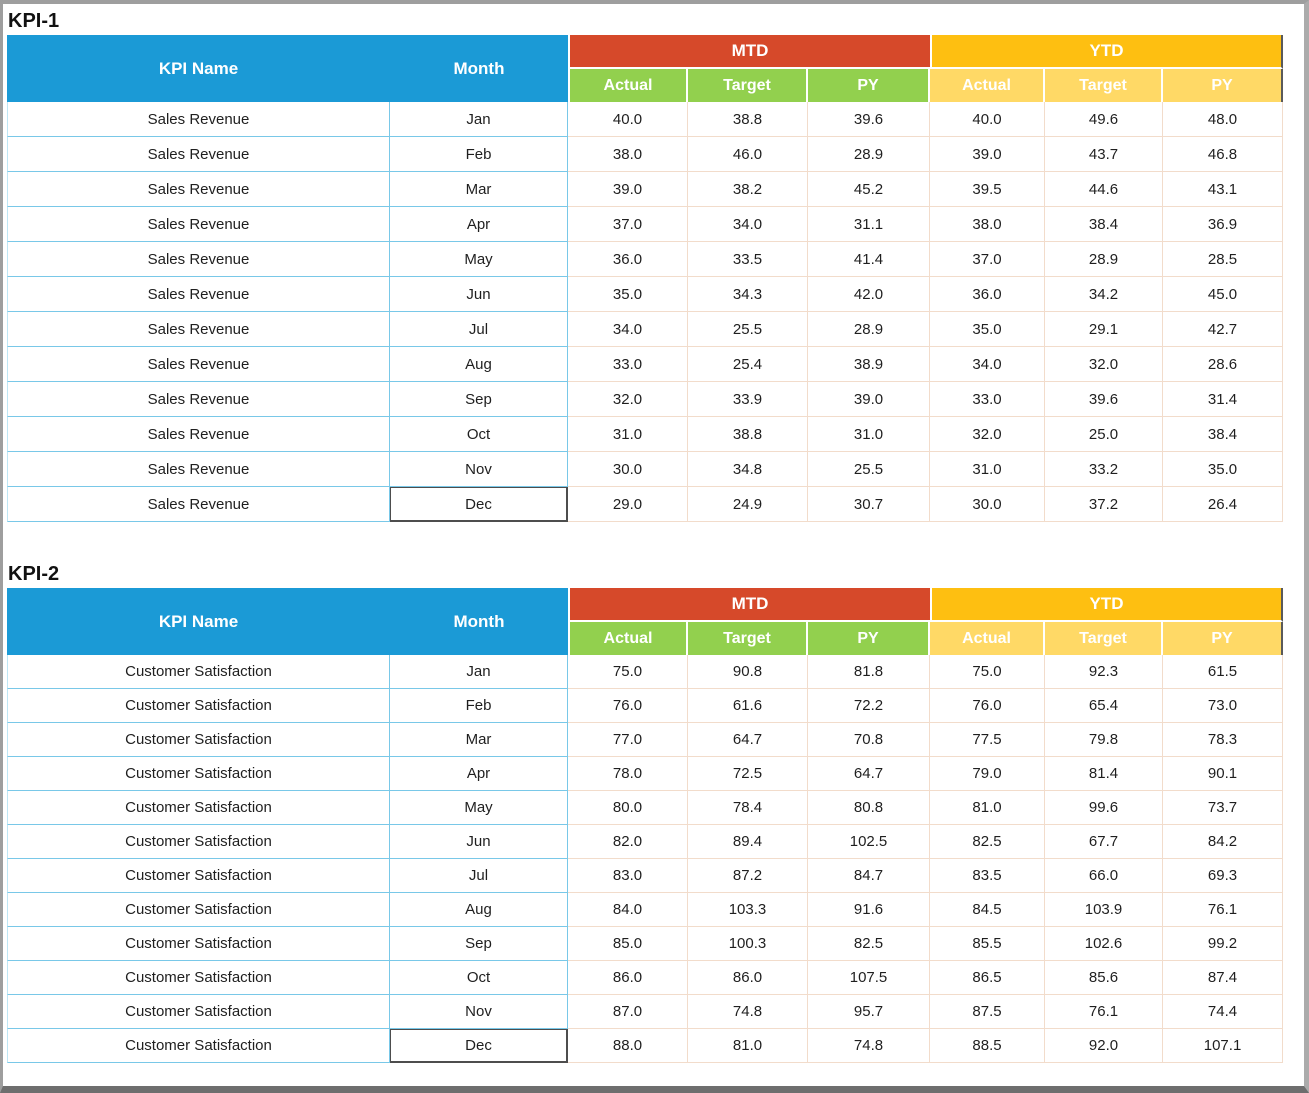  I want to click on mtd-target-header: Target, so click(748, 638).